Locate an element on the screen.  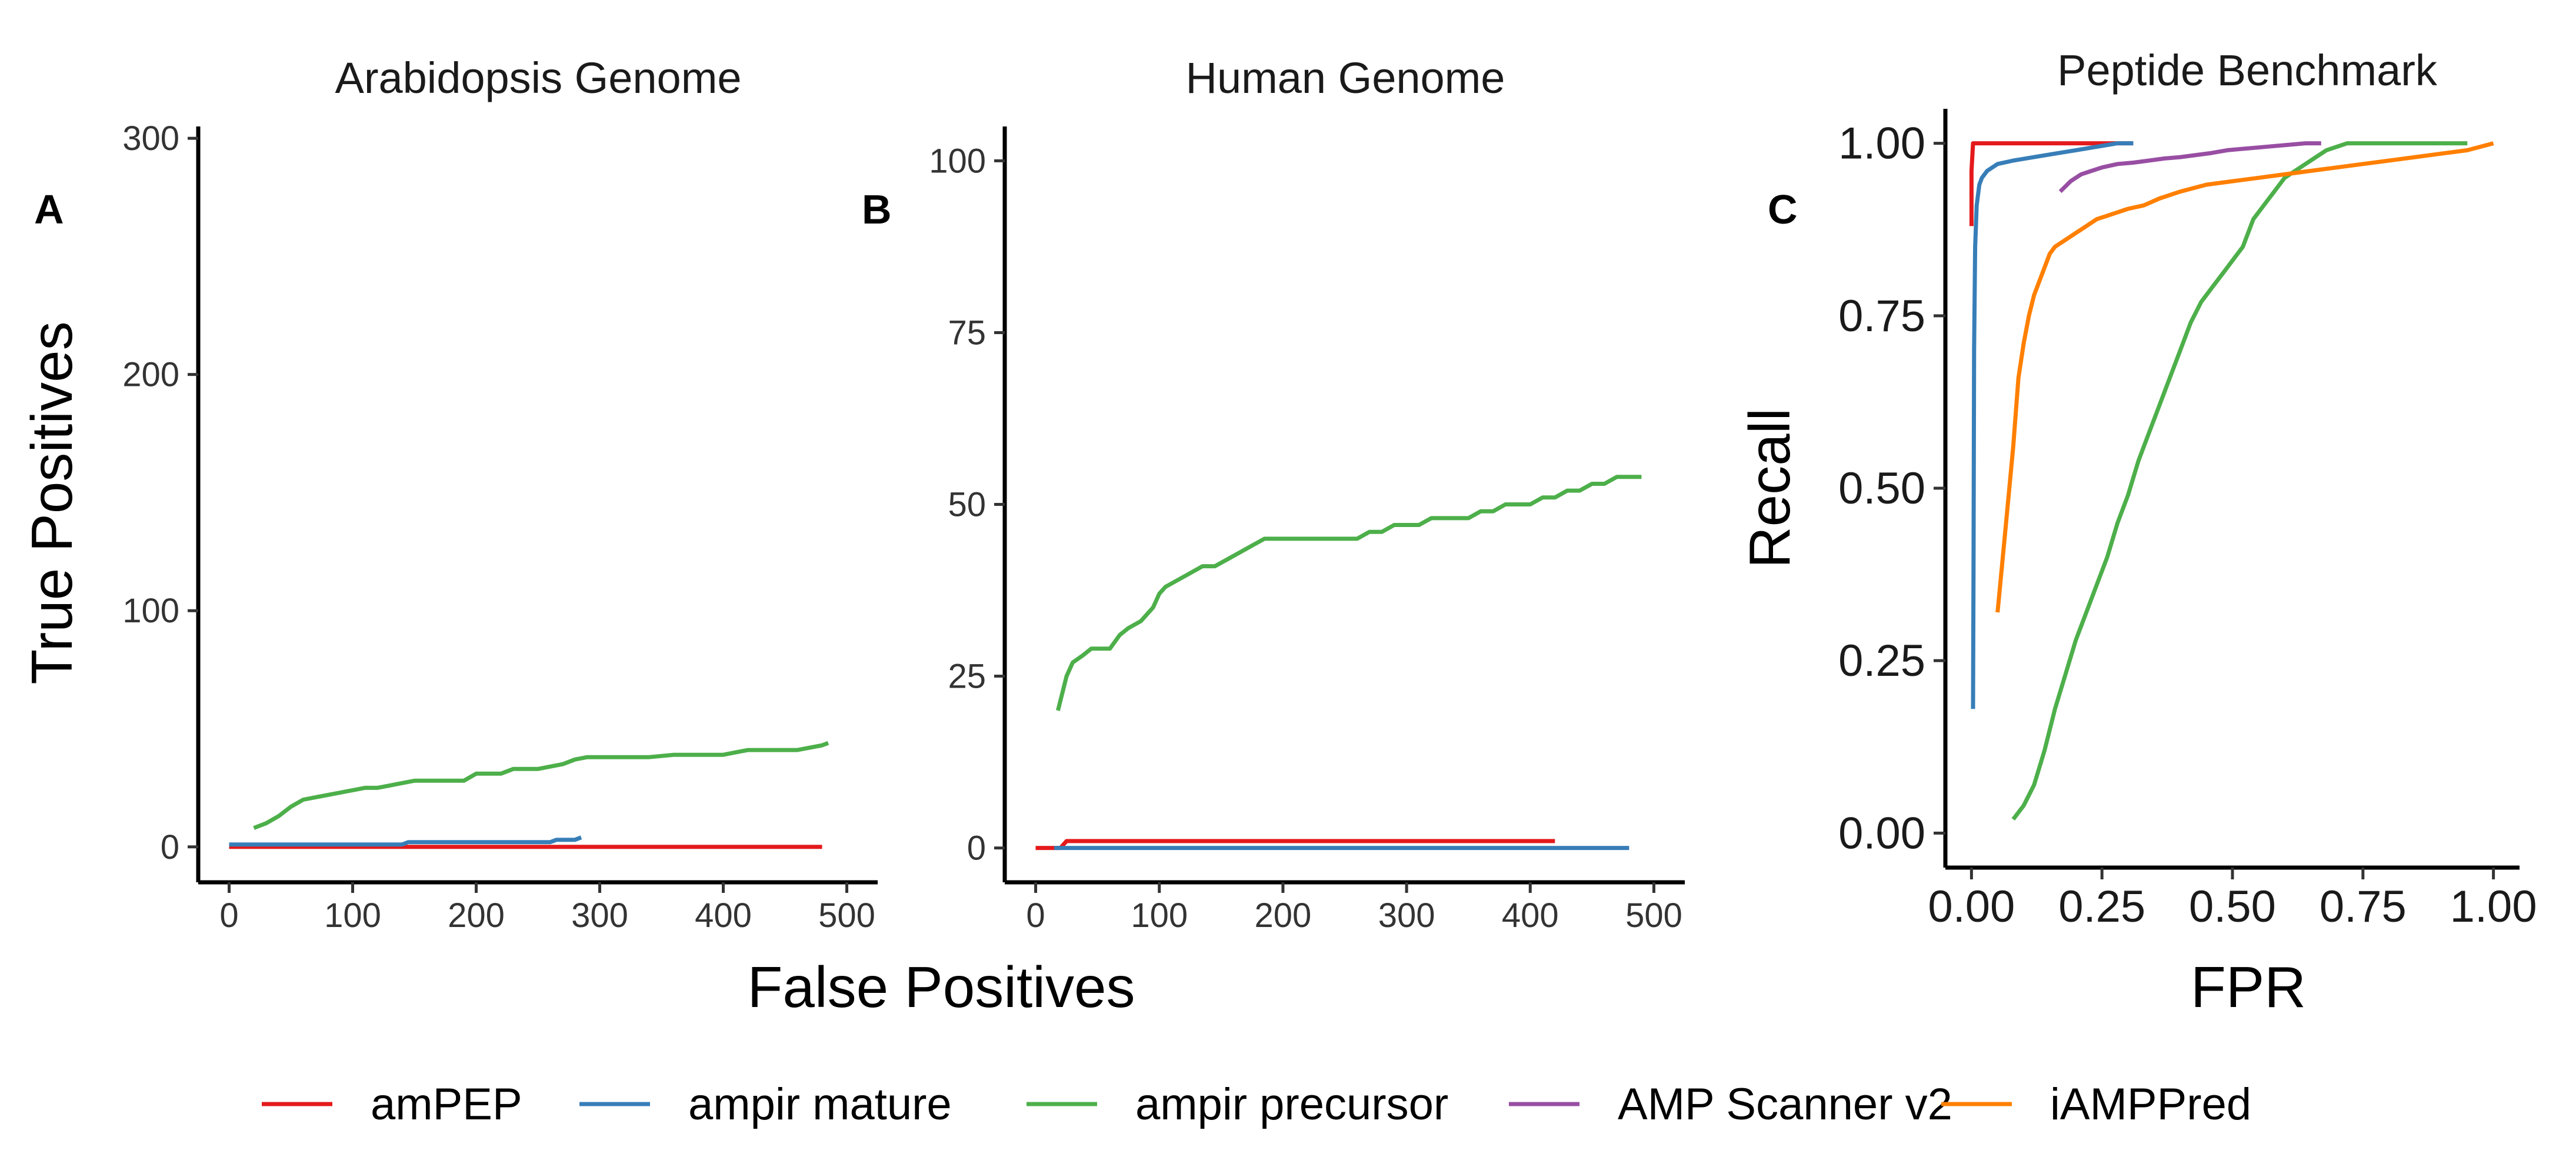
legend-item-ampir-mature: ampir mature is located at coordinates (766, 1104).